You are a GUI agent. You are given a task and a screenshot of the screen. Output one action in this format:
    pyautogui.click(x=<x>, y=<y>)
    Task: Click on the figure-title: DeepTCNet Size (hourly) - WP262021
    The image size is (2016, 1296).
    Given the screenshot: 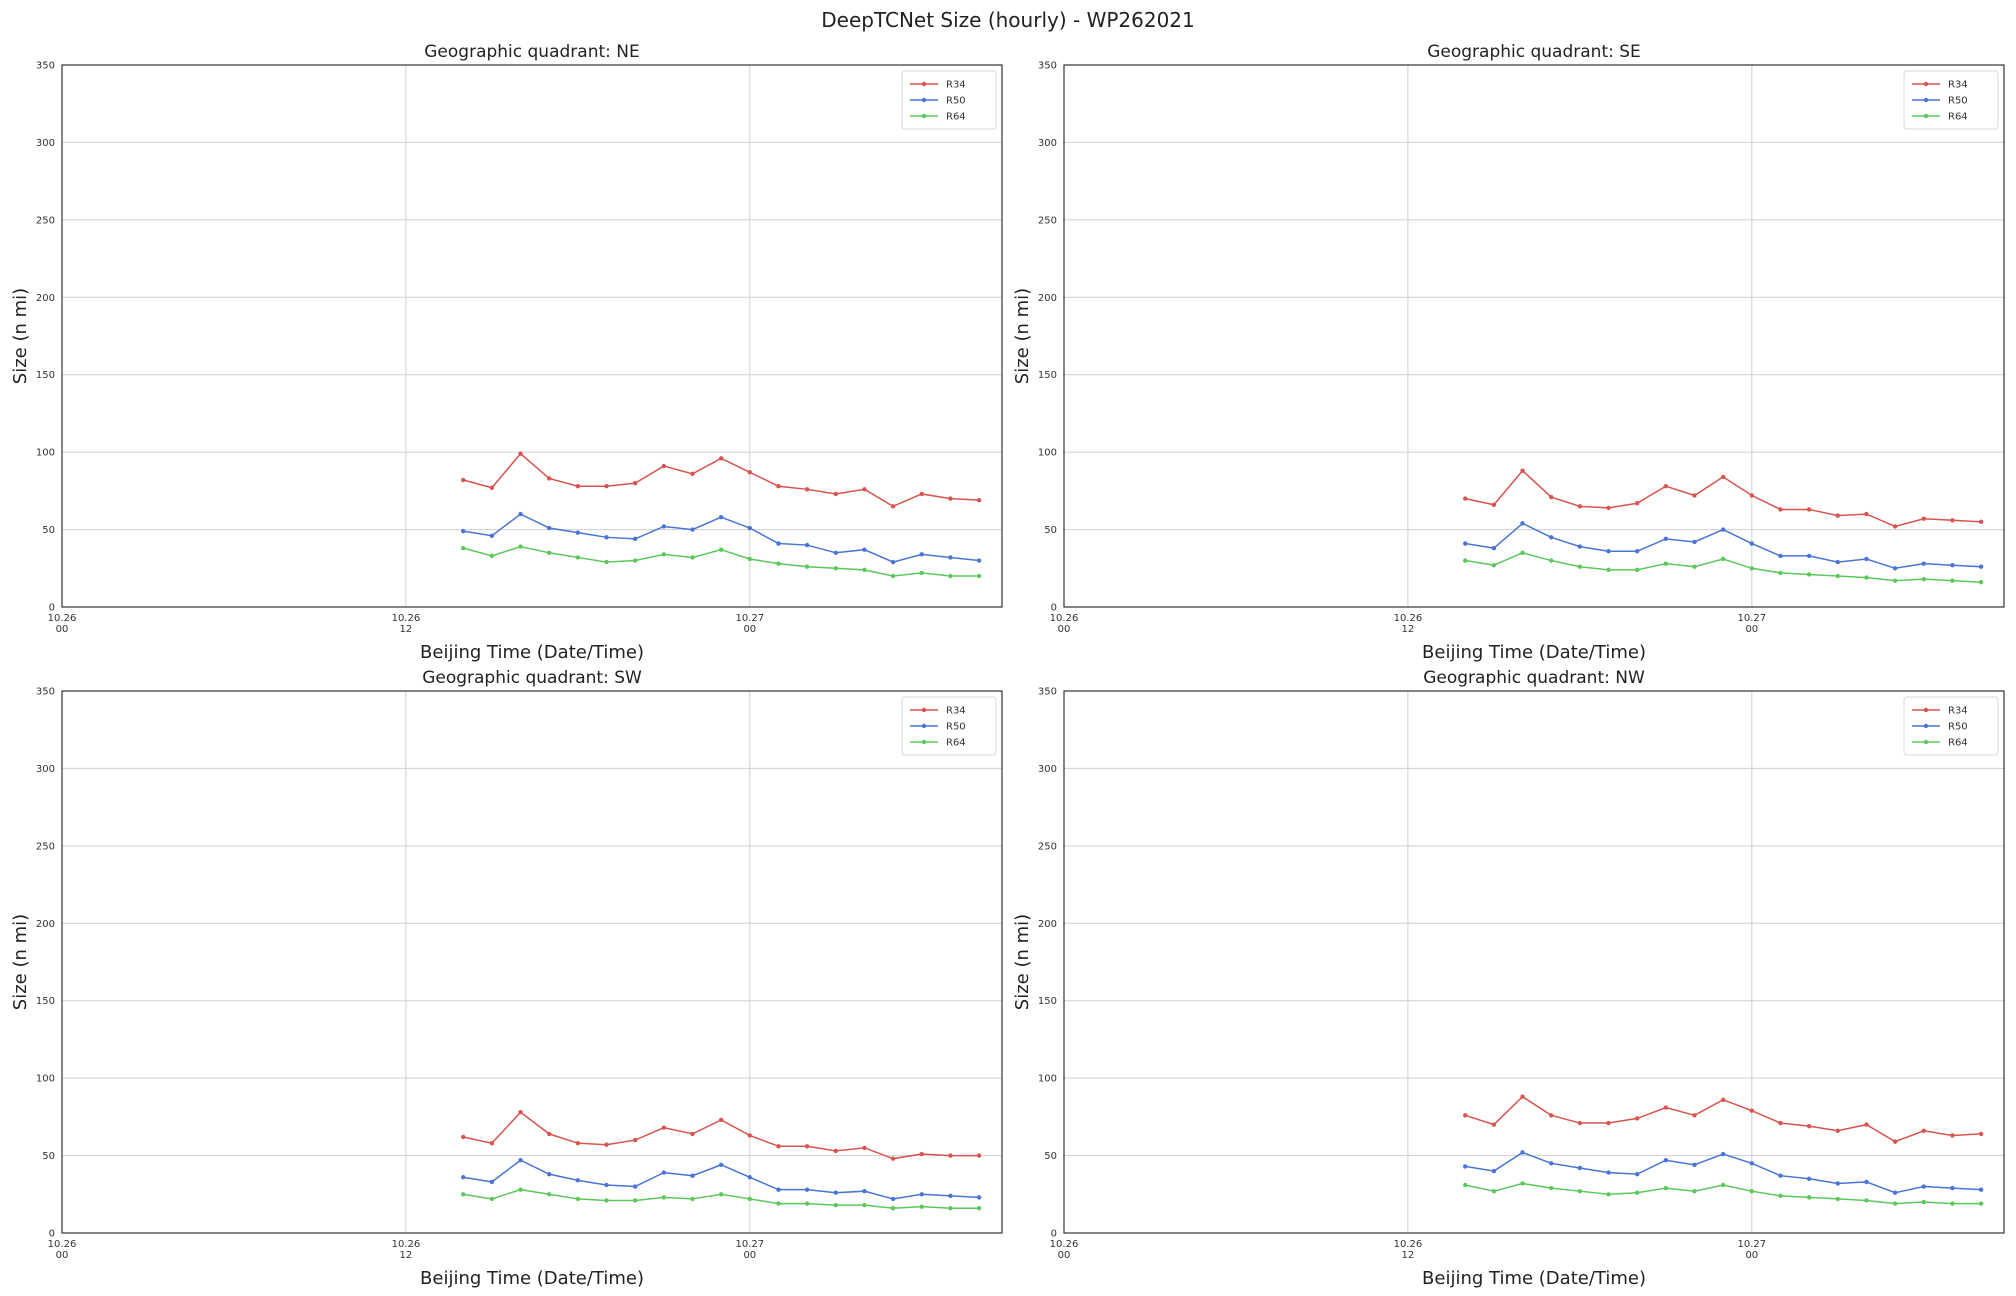 What is the action you would take?
    pyautogui.click(x=1008, y=20)
    